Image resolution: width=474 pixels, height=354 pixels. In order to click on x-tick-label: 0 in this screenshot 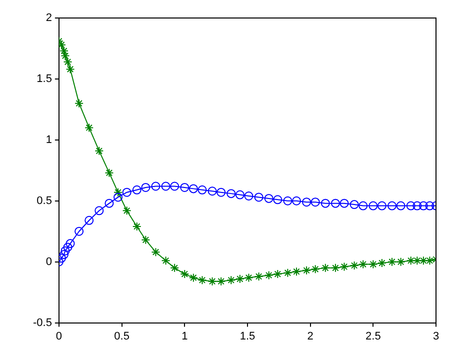, I will do `click(59, 336)`.